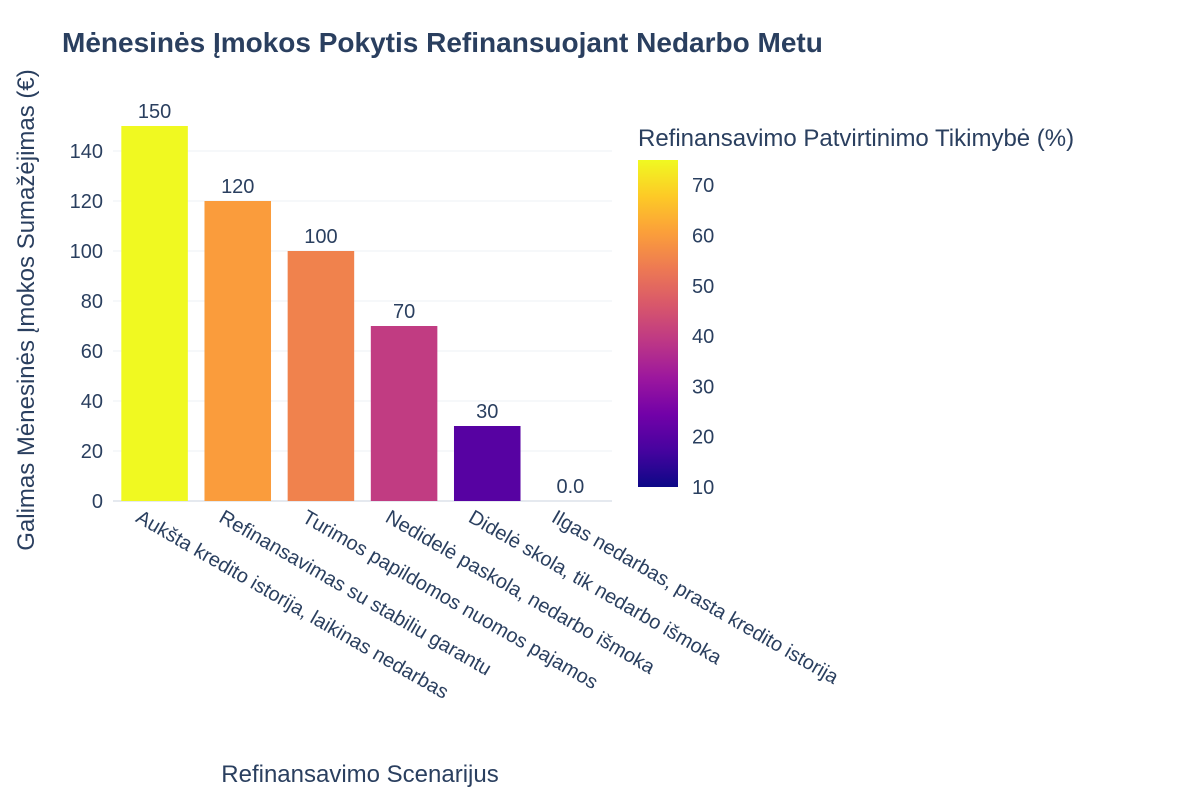  What do you see at coordinates (703, 287) in the screenshot?
I see `colorbar-tick-label: 50` at bounding box center [703, 287].